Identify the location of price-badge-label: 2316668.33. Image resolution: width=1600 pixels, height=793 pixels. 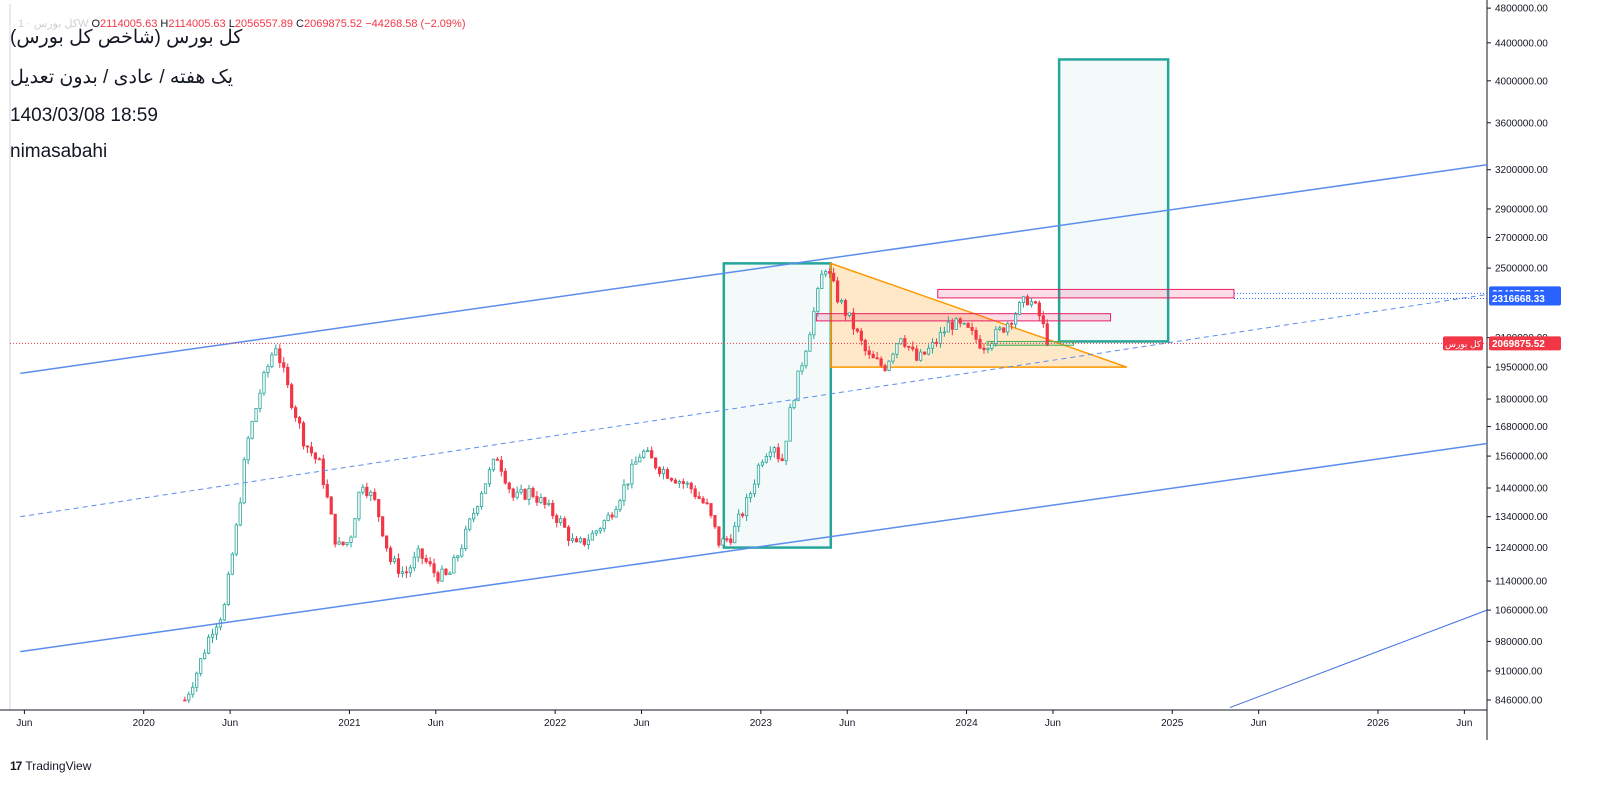
(1518, 299).